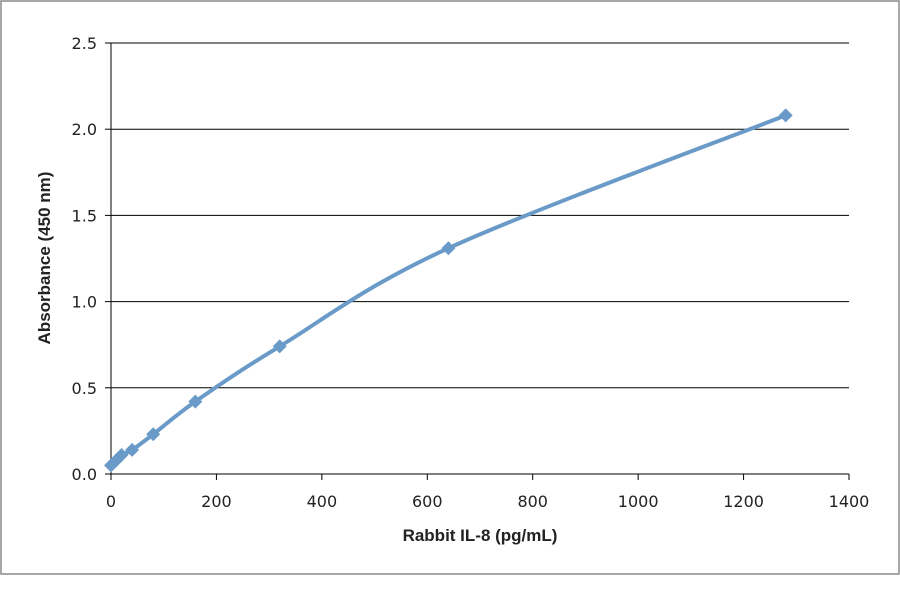 The image size is (900, 594). Describe the element at coordinates (216, 501) in the screenshot. I see `x-tick-label: 200` at that location.